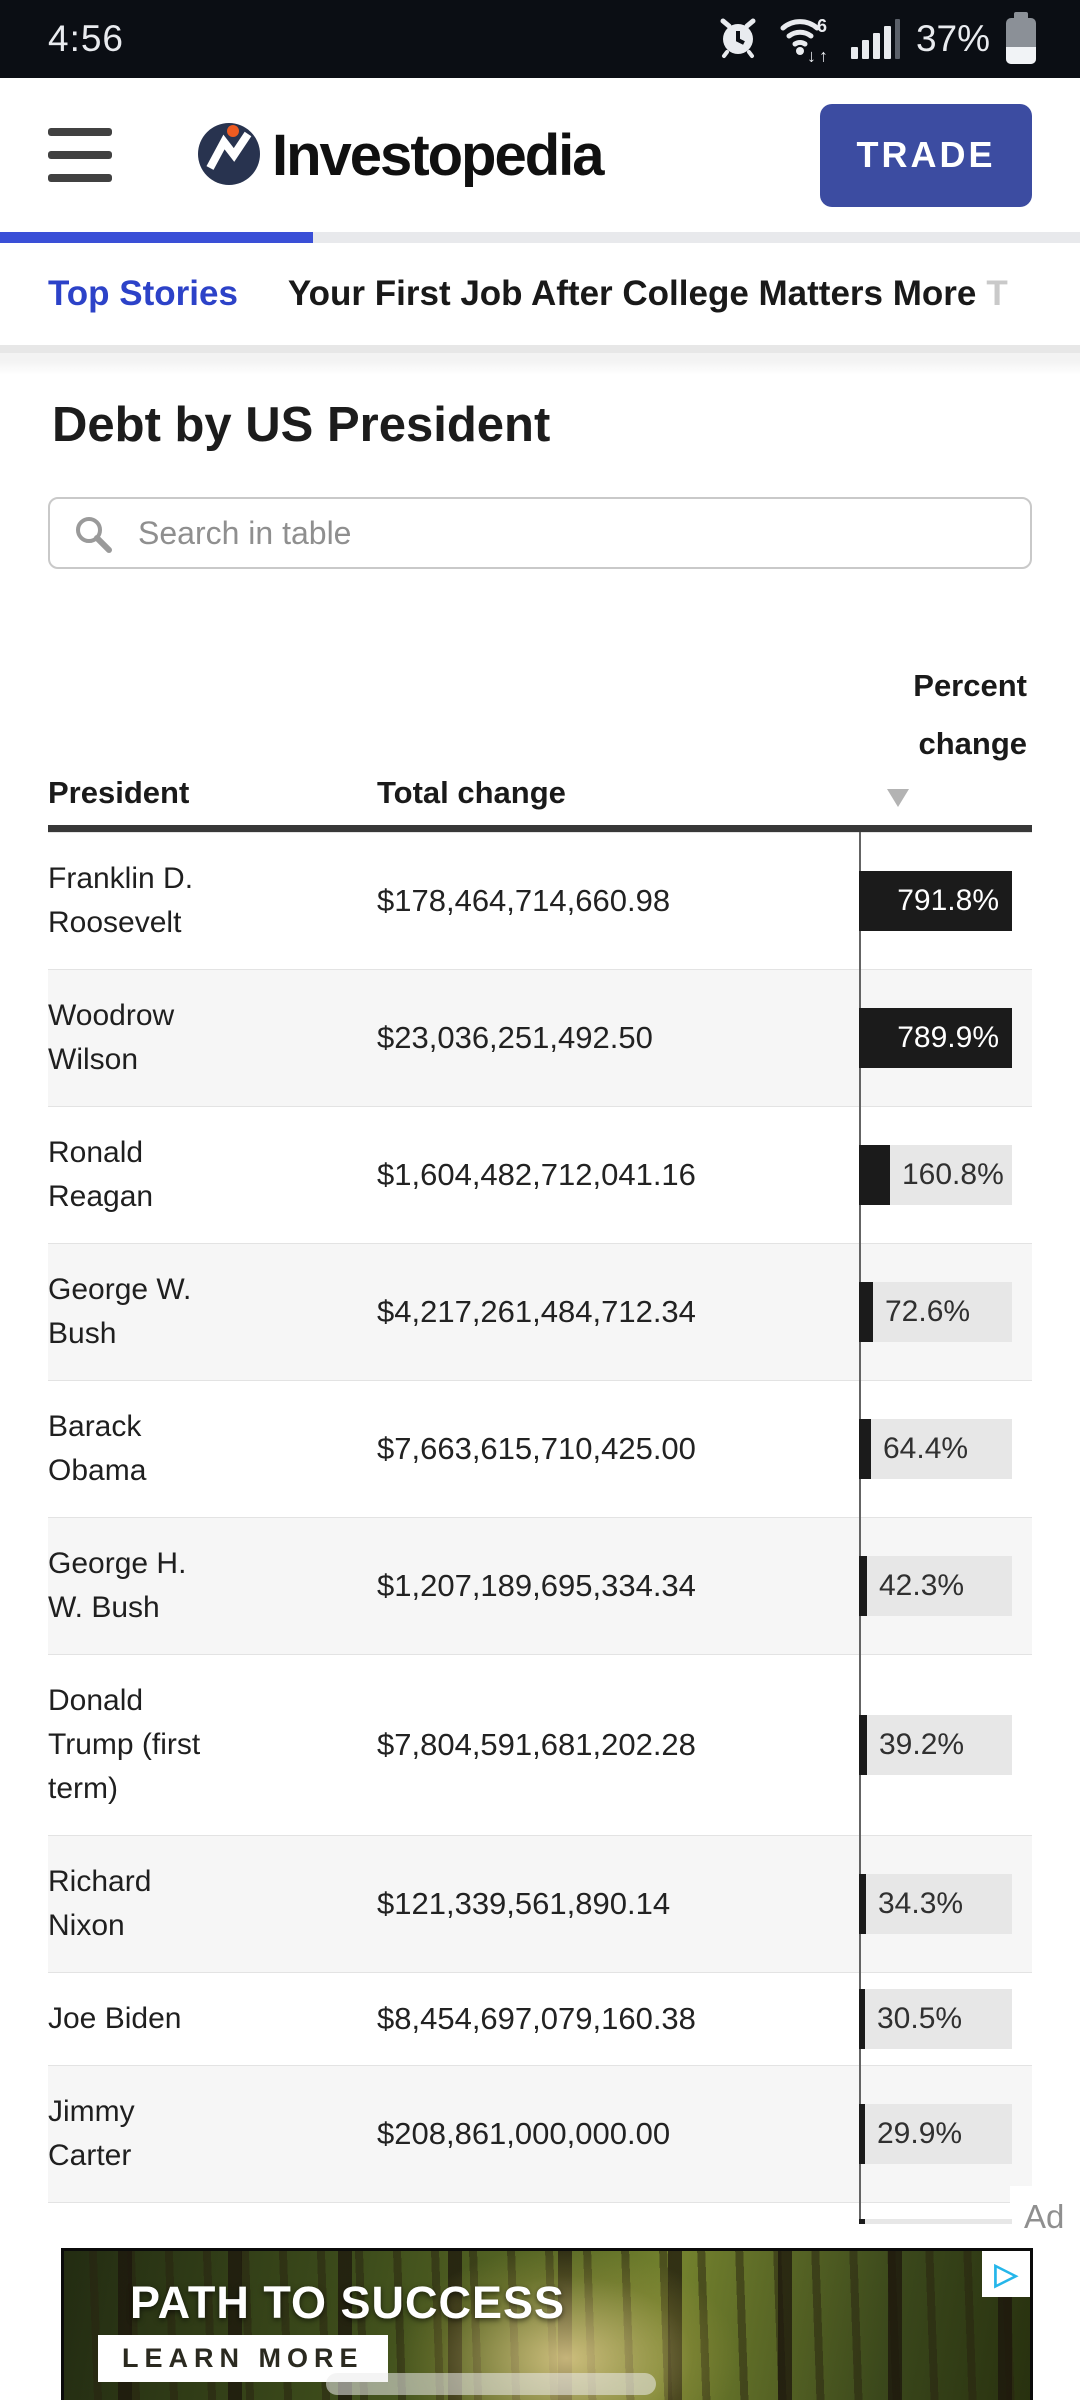 This screenshot has height=2400, width=1080. I want to click on ad-scroll-indicator, so click(491, 2384).